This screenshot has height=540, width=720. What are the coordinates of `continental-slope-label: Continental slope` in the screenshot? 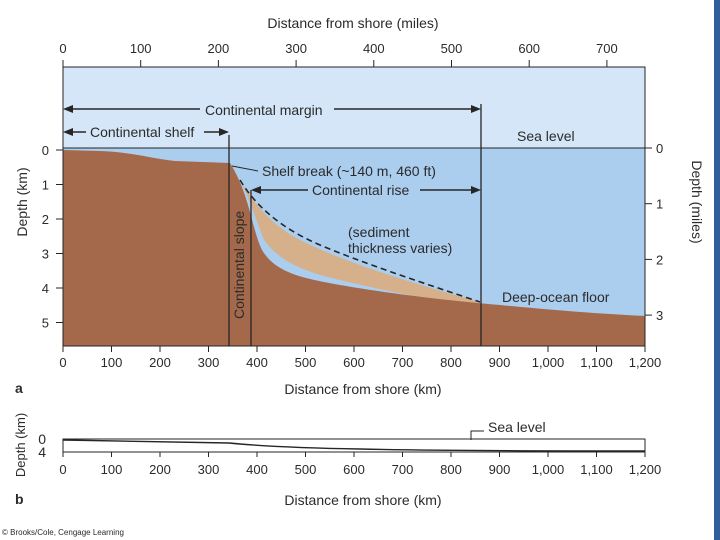 It's located at (239, 265).